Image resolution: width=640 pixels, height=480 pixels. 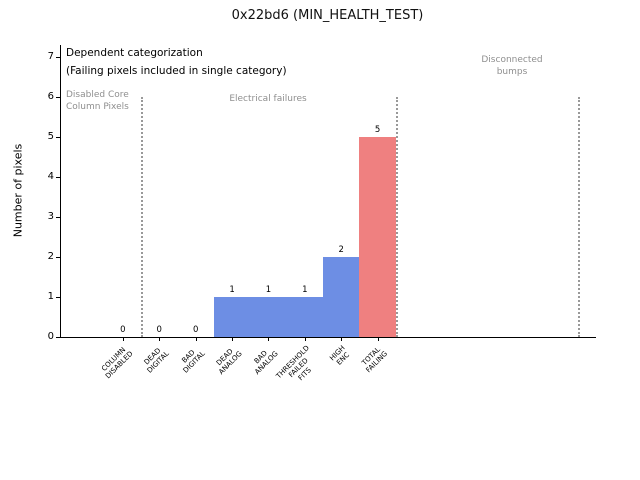 I want to click on bar-value-label: 5, so click(x=377, y=130).